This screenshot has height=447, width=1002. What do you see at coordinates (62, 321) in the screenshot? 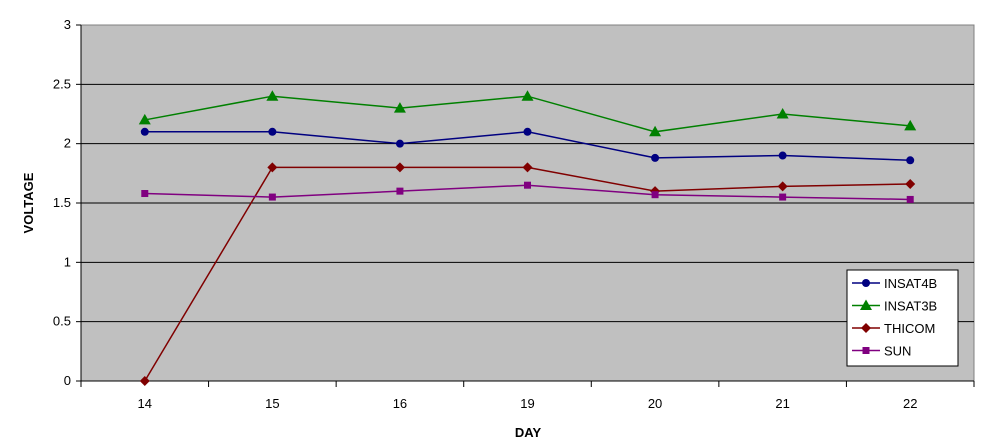
I see `y-tick-label: 0.5` at bounding box center [62, 321].